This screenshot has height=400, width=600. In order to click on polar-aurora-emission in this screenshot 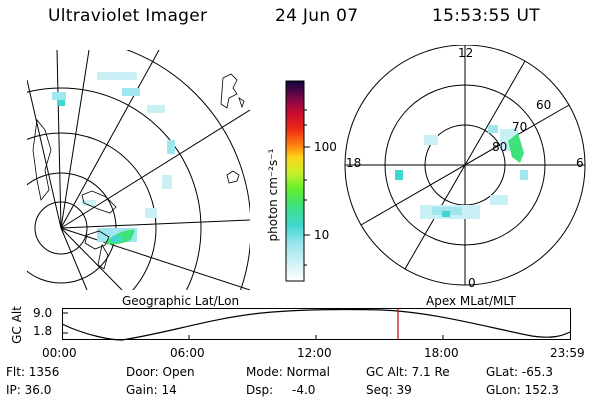, I will do `click(461, 172)`.